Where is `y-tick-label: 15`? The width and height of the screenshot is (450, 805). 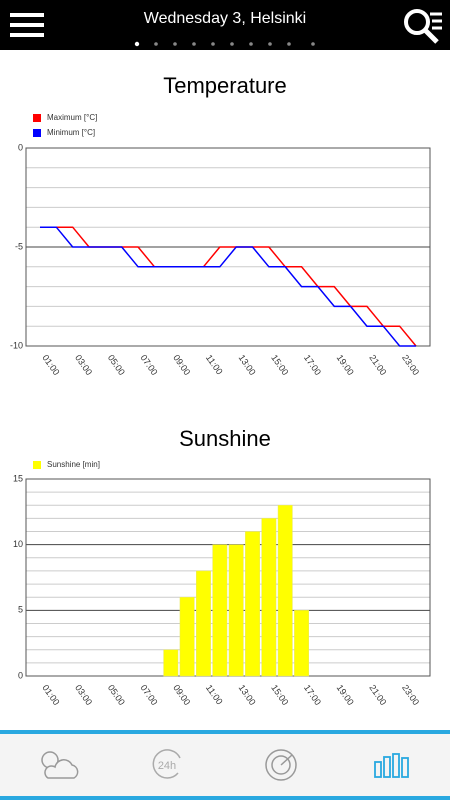
y-tick-label: 15 is located at coordinates (18, 478).